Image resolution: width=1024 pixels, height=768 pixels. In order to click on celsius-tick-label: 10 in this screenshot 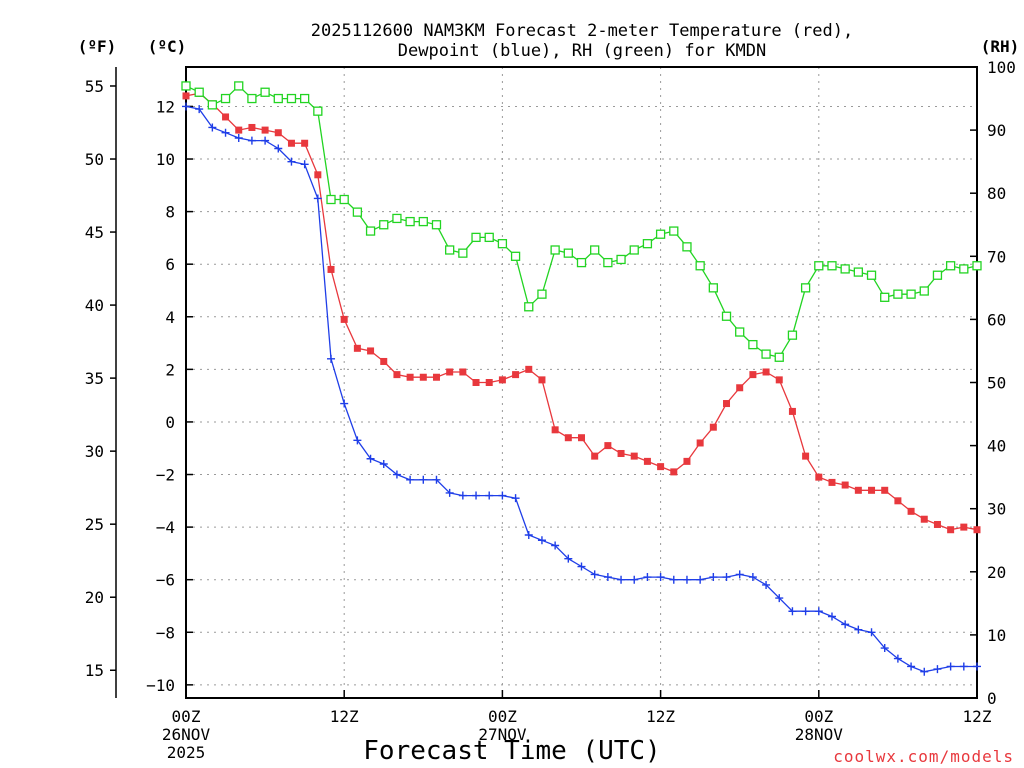, I will do `click(165, 159)`.